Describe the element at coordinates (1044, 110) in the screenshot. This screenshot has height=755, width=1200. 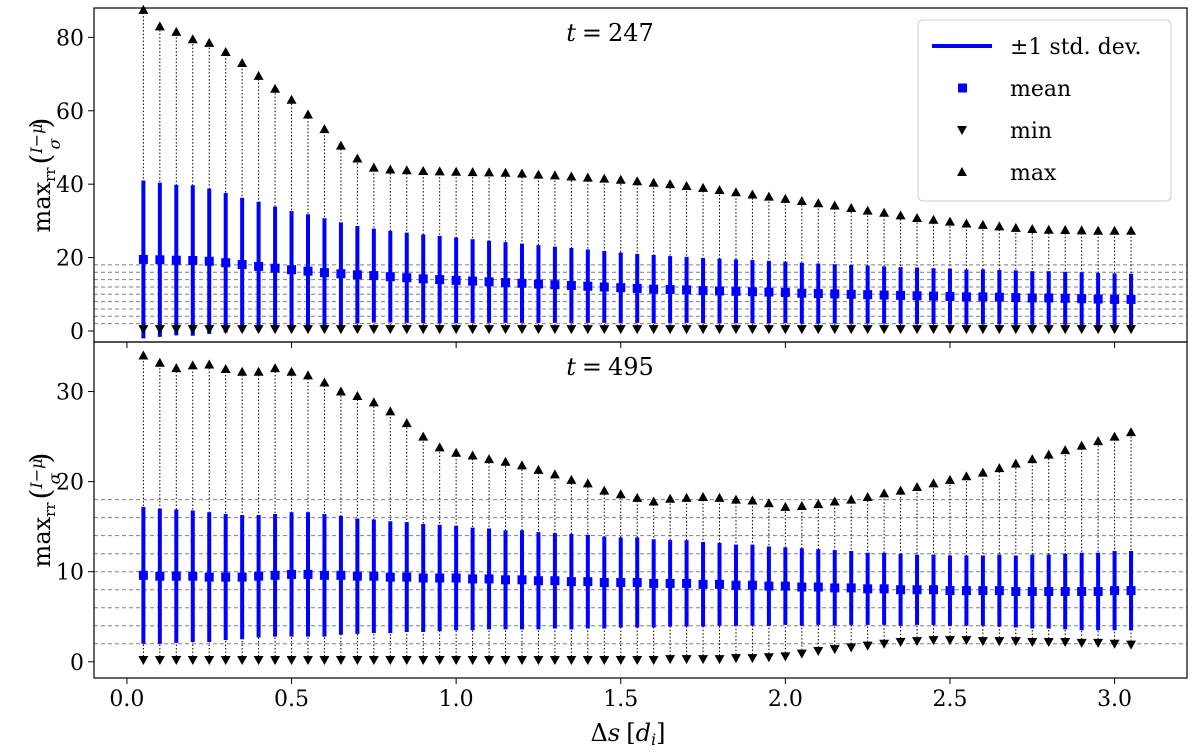
I see `legend-box` at that location.